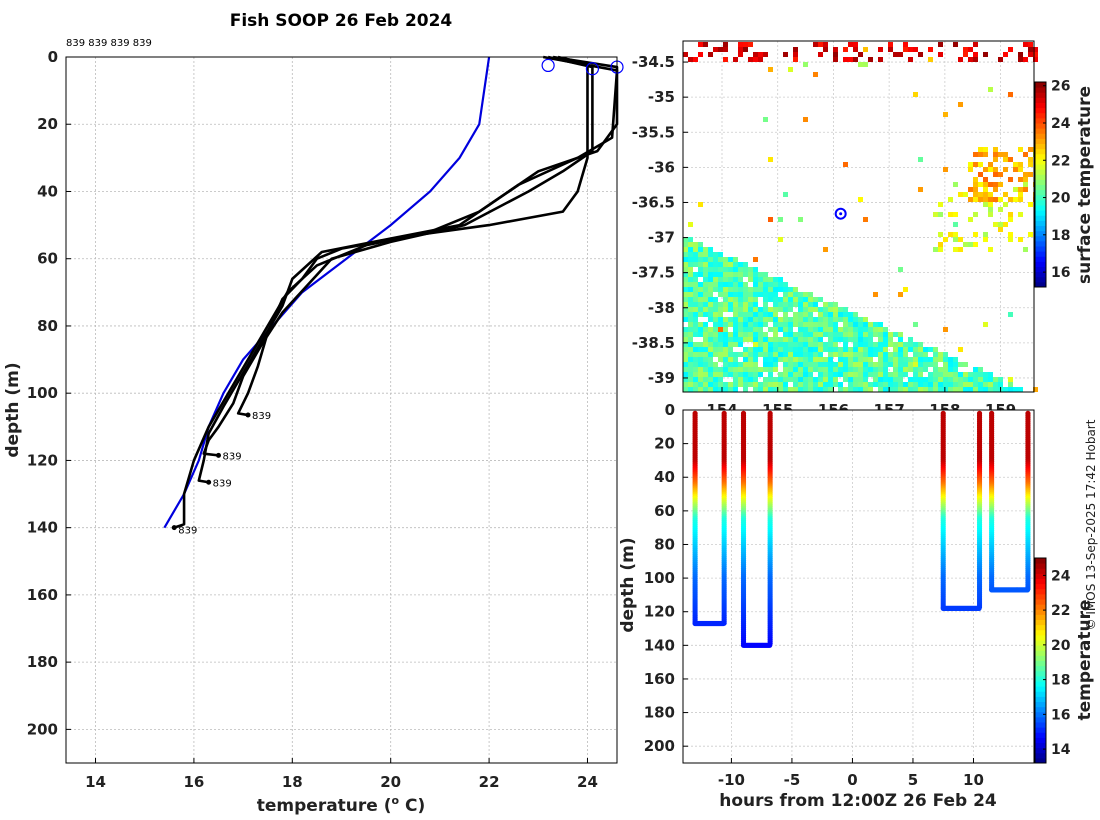 The height and width of the screenshot is (820, 1100). What do you see at coordinates (1052, 660) in the screenshot?
I see `temperature-colorbar: 14 16 18 20 22 24` at bounding box center [1052, 660].